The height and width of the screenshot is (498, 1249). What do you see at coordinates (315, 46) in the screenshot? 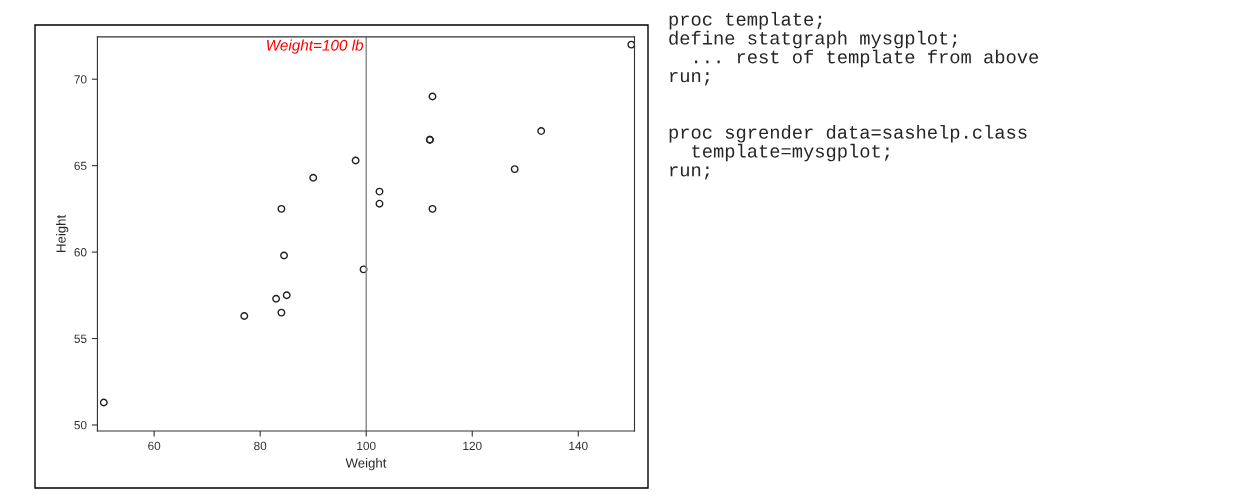
I see `ref-line-label: Weight=100 lb` at bounding box center [315, 46].